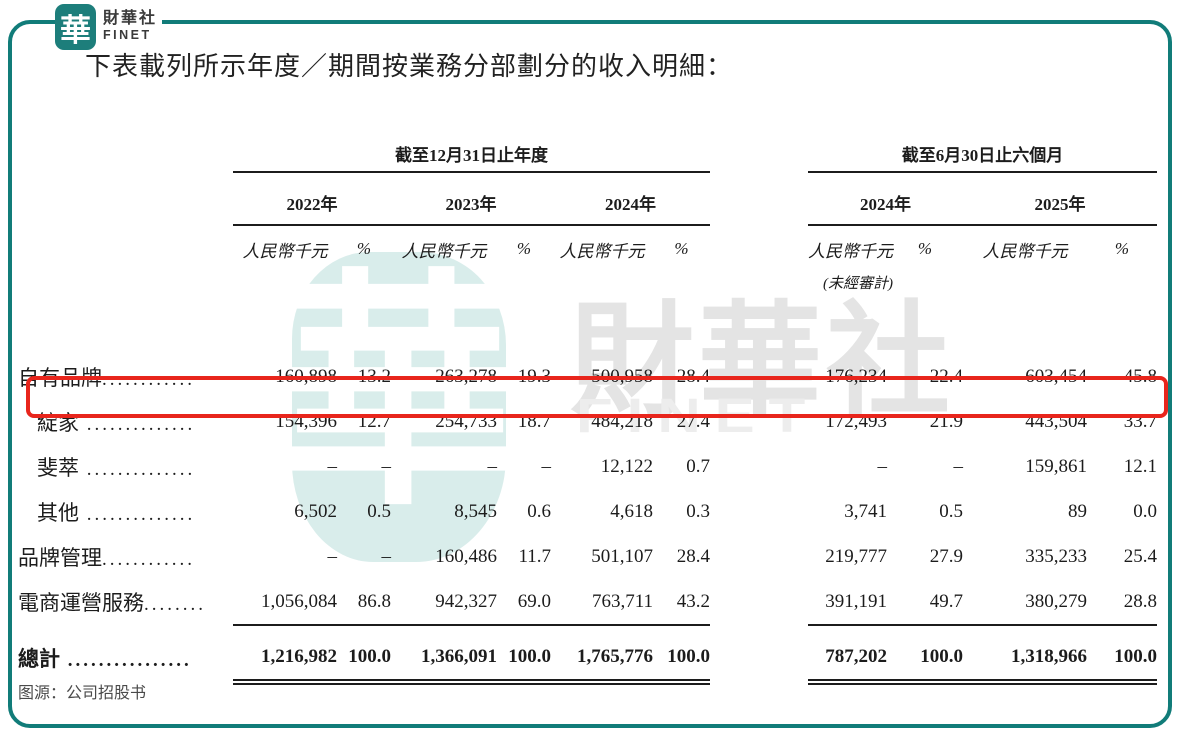 The height and width of the screenshot is (754, 1183). What do you see at coordinates (1060, 199) in the screenshot?
I see `year-header-2025-interim: 2025年` at bounding box center [1060, 199].